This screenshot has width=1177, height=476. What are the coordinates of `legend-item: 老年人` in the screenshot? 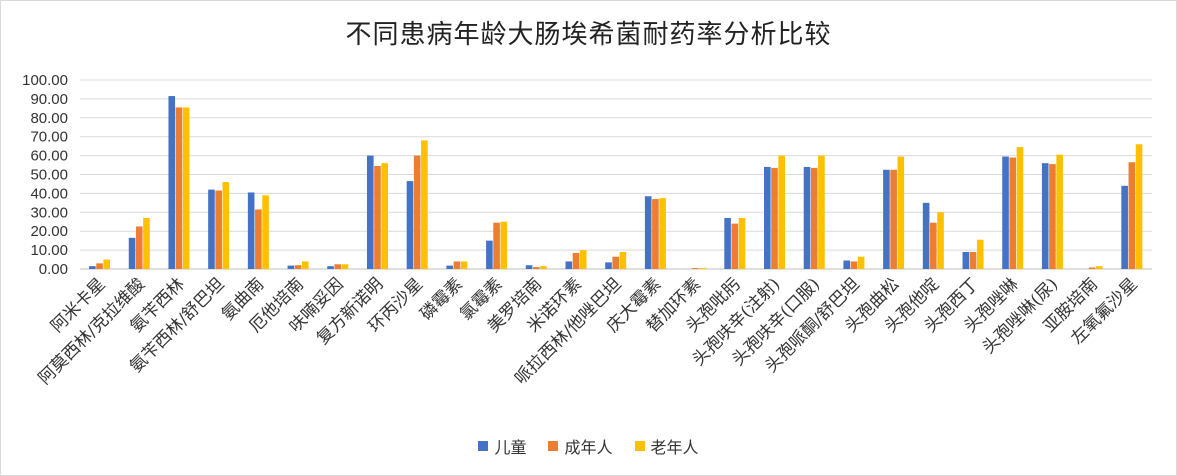 It's located at (666, 446).